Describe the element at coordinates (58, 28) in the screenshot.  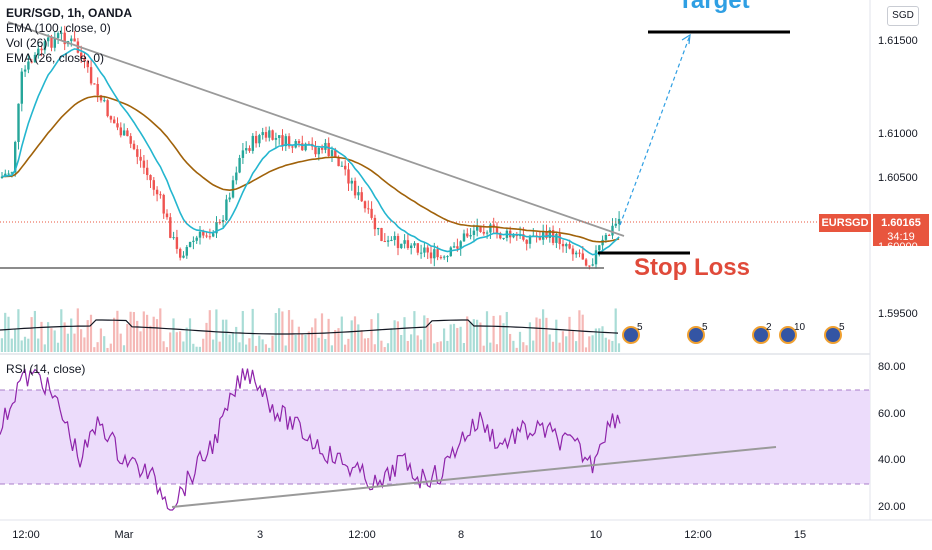
I see `ema100-label: EMA (100, close, 0)` at that location.